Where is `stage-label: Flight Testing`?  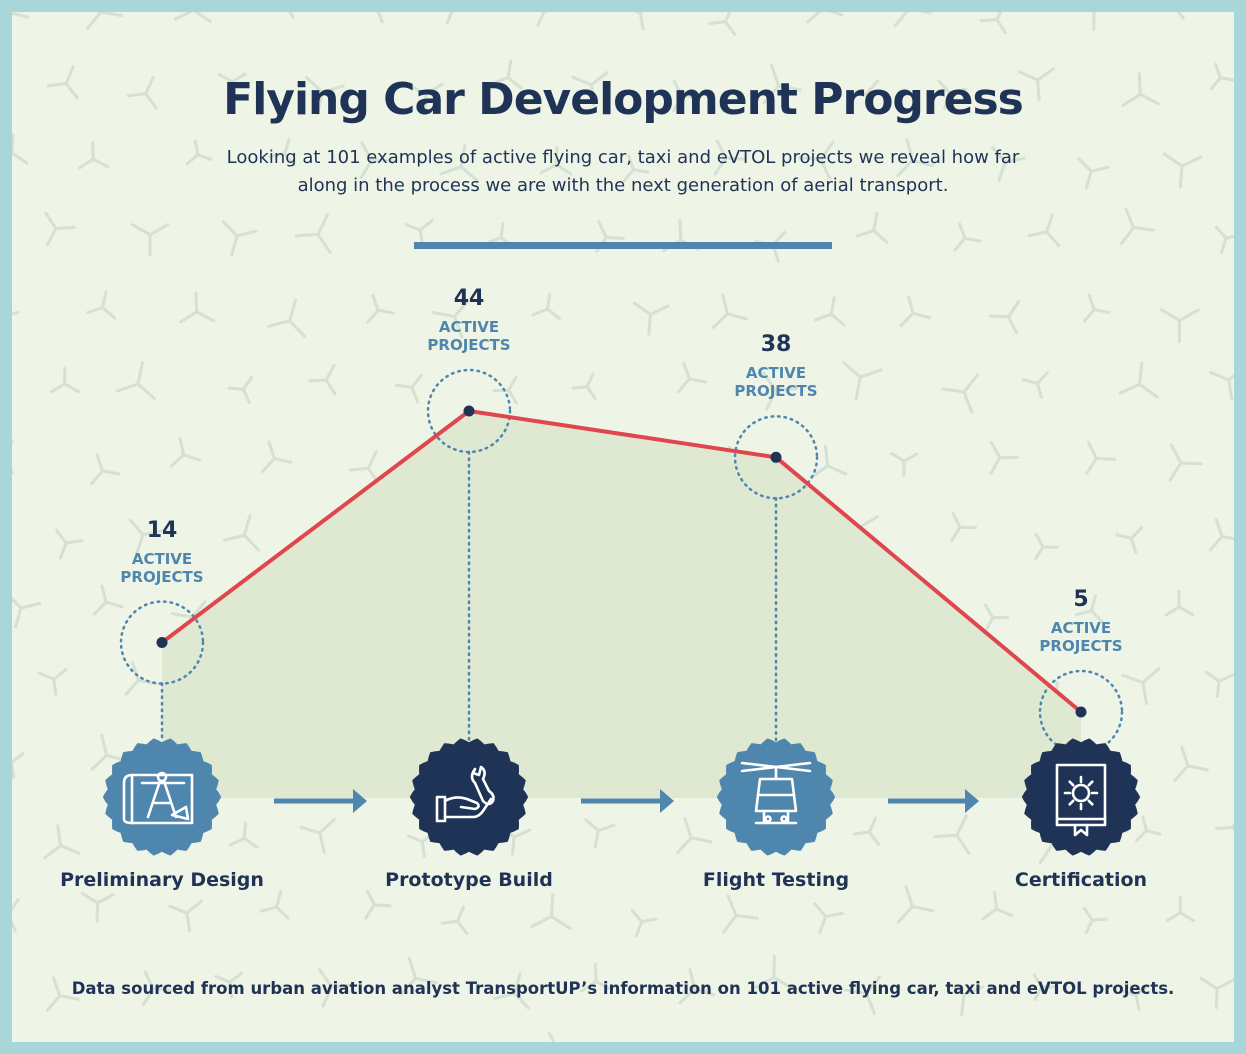 stage-label: Flight Testing is located at coordinates (776, 880).